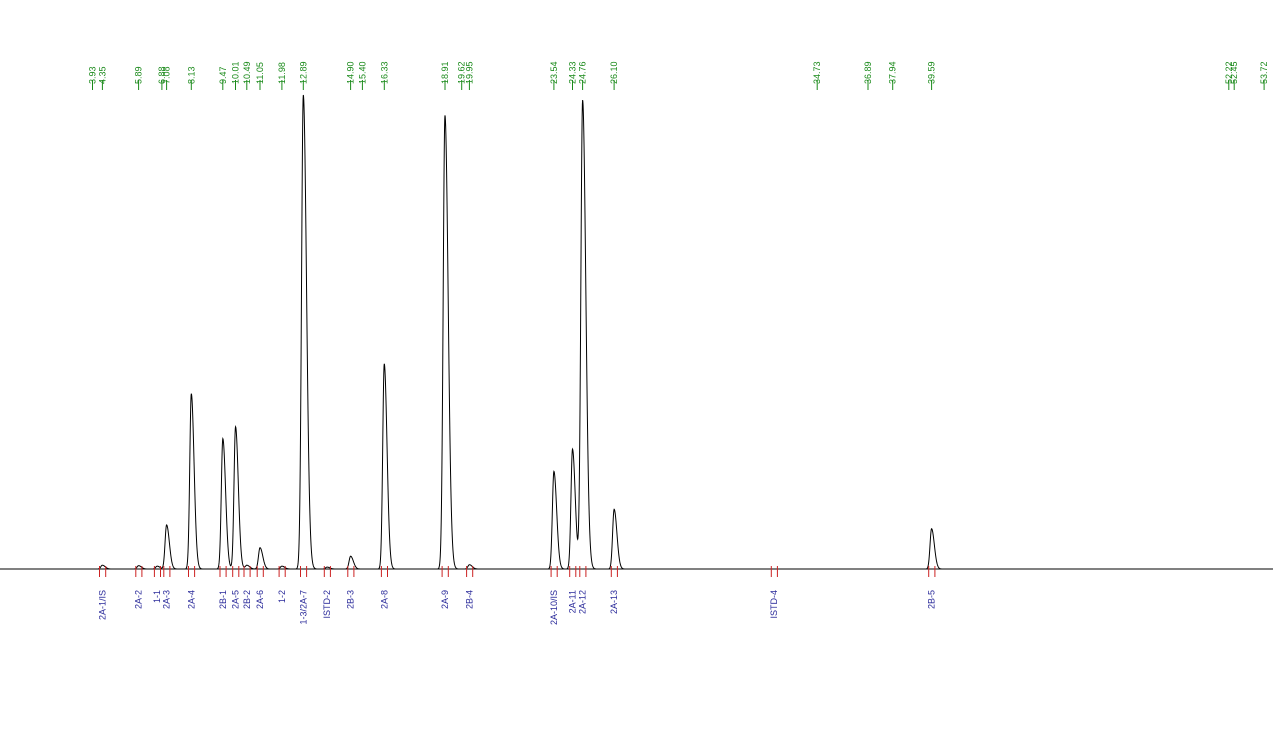  What do you see at coordinates (139, 75) in the screenshot?
I see `retention-time-label: 5.89` at bounding box center [139, 75].